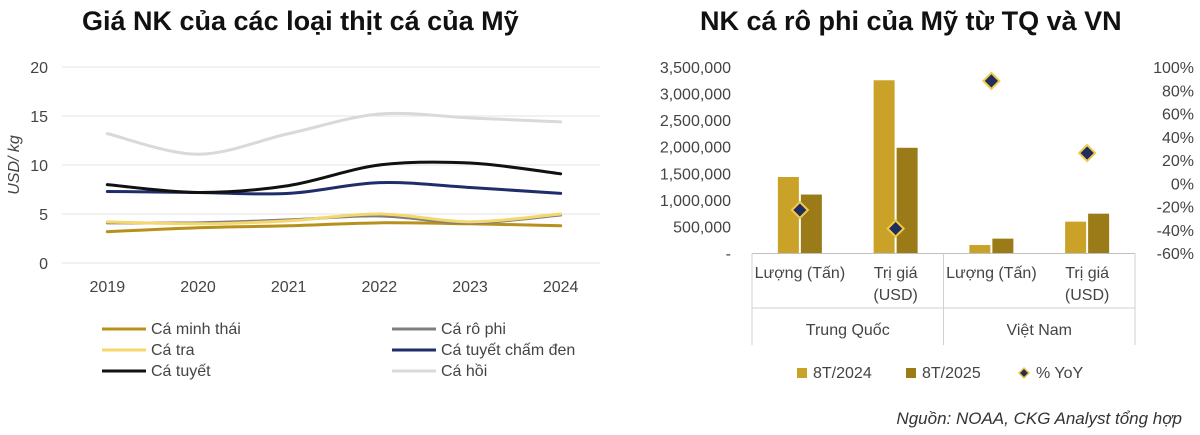 This screenshot has height=435, width=1200. I want to click on legend-label: 8T/2024, so click(842, 373).